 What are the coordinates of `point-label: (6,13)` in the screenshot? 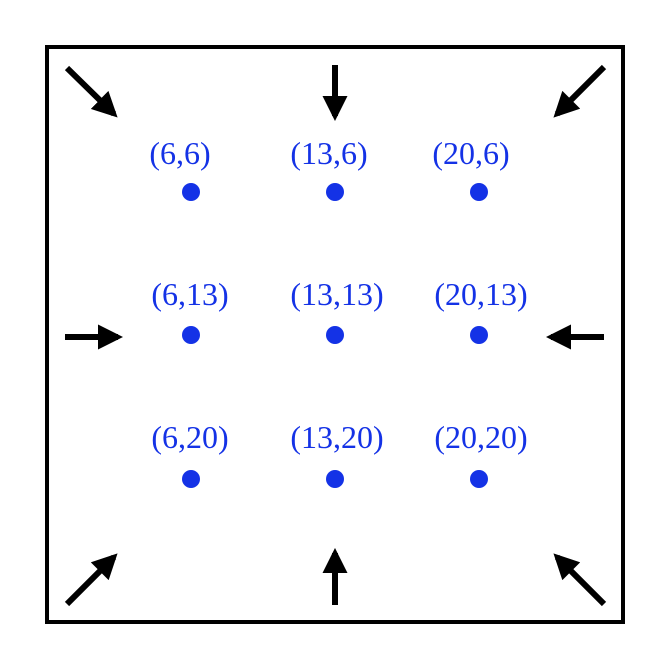 It's located at (189, 294).